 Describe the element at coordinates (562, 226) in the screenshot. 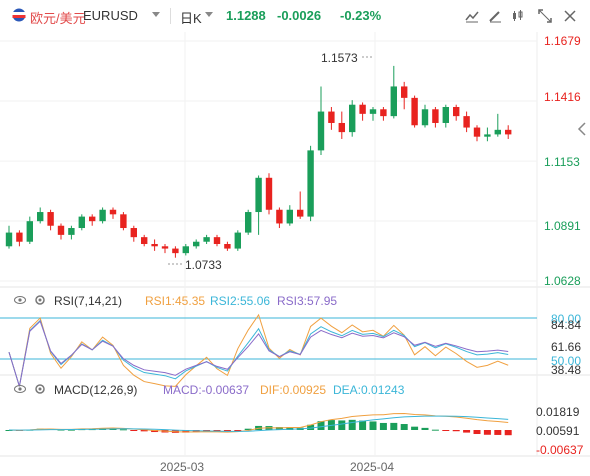

I see `price-axis-label: 1.0891` at that location.